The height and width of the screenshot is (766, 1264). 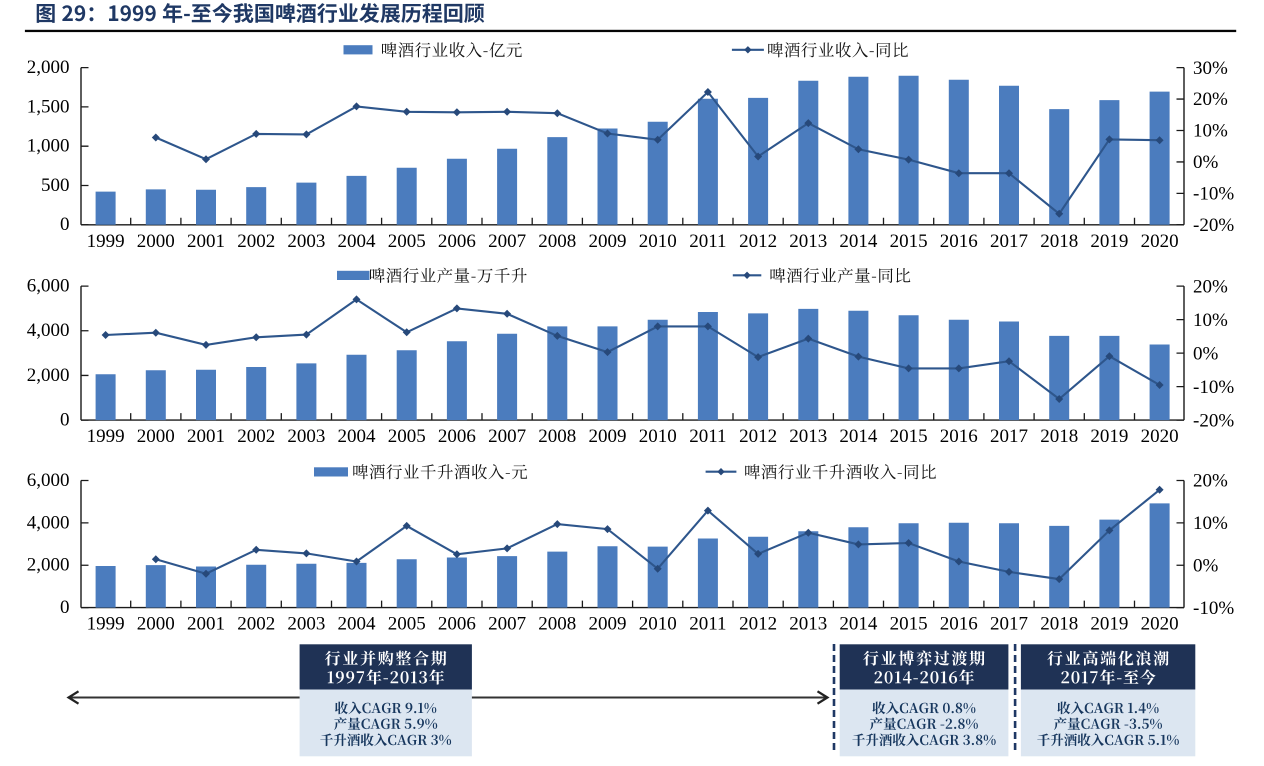 What do you see at coordinates (48, 106) in the screenshot?
I see `svg-text: 1,500` at bounding box center [48, 106].